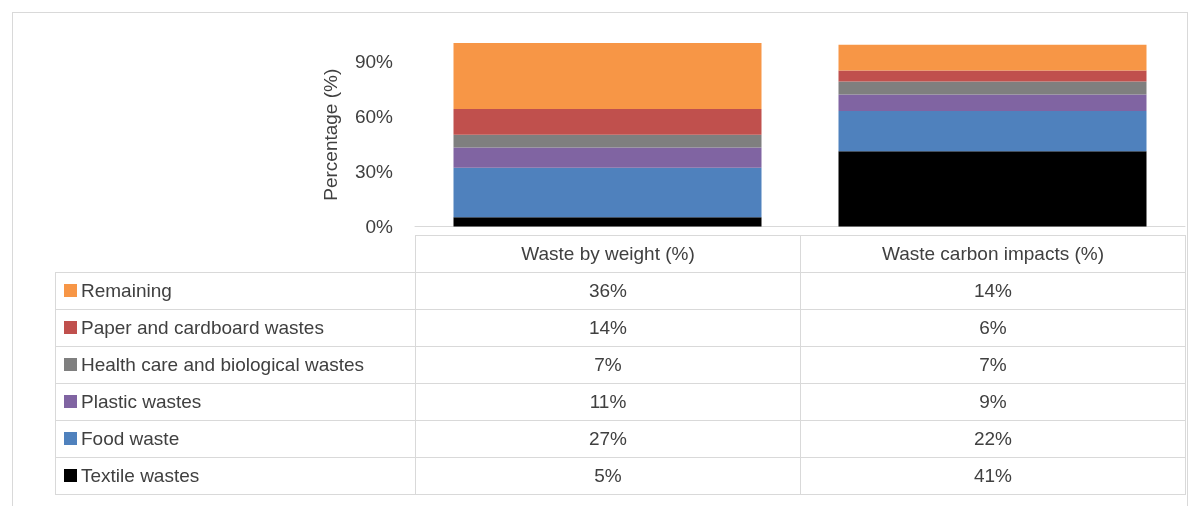  Describe the element at coordinates (379, 226) in the screenshot. I see `y-tick-label: 0%` at that location.